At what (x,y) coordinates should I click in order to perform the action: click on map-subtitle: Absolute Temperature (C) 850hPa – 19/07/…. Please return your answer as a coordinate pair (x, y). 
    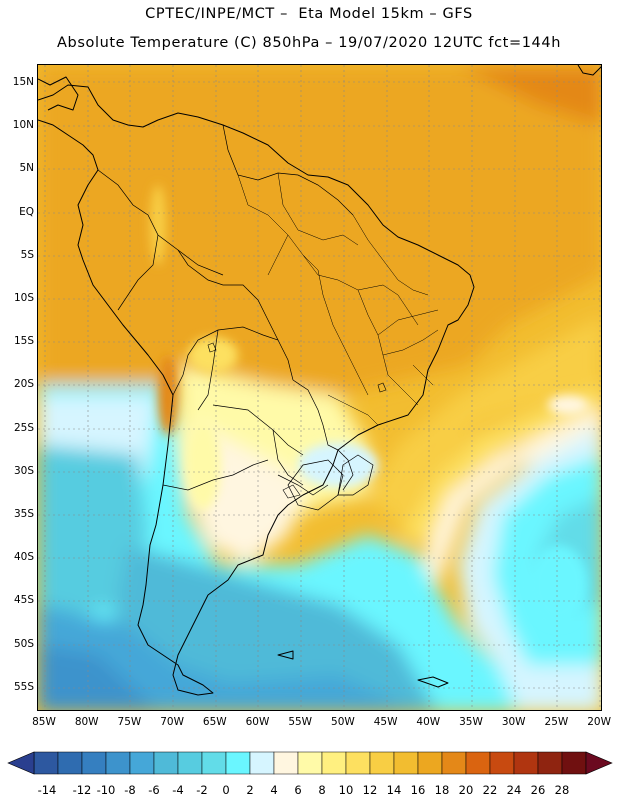
    Looking at the image, I should click on (309, 43).